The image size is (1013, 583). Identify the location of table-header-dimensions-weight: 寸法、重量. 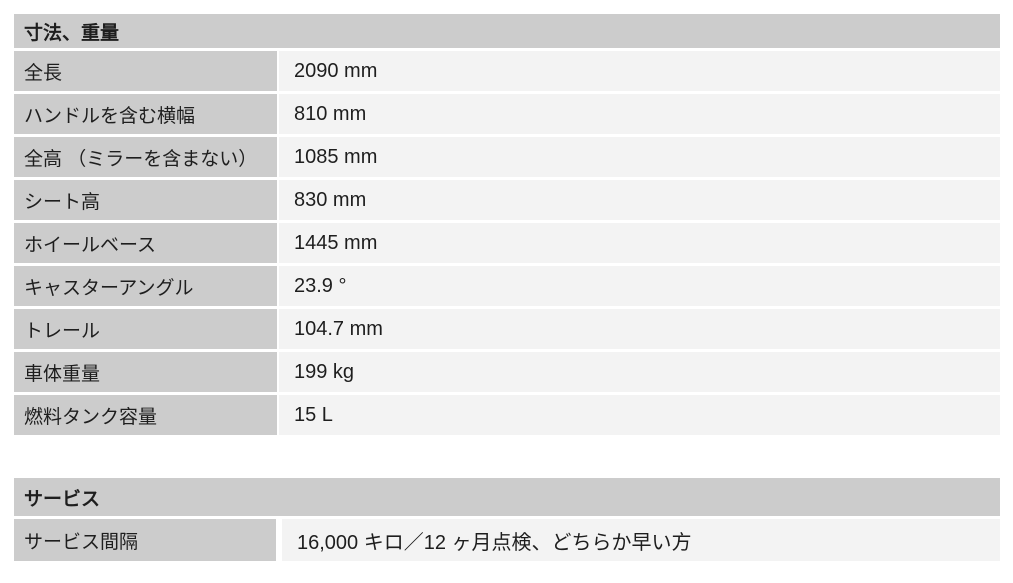
(507, 31).